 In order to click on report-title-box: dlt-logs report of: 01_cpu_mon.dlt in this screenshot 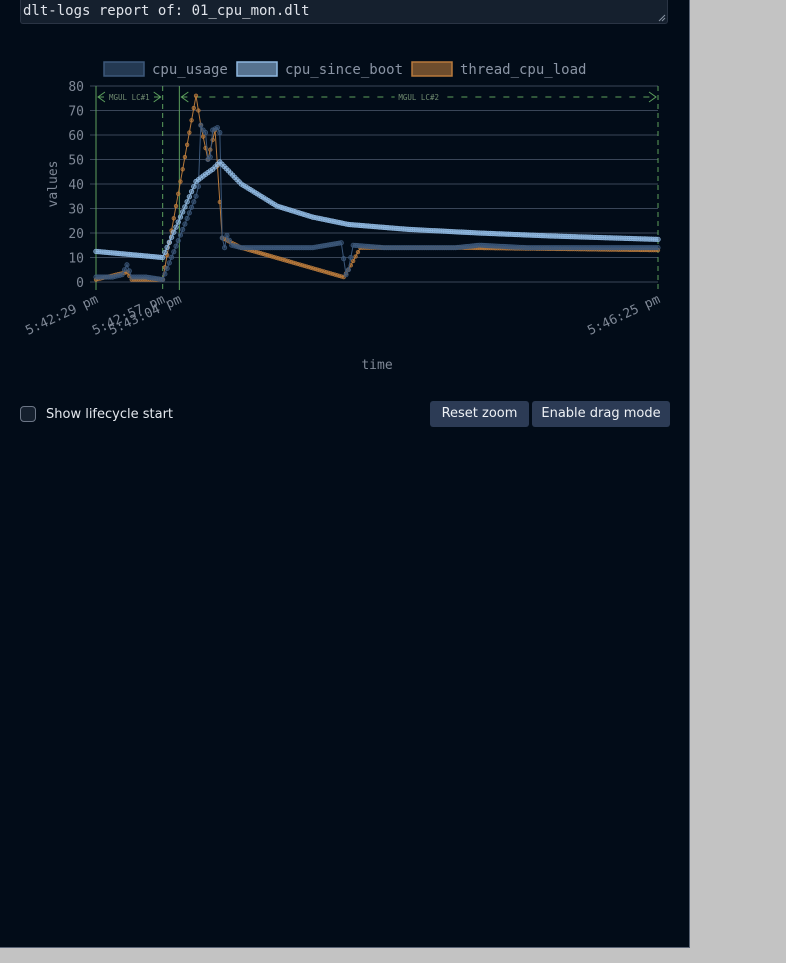, I will do `click(344, 12)`.